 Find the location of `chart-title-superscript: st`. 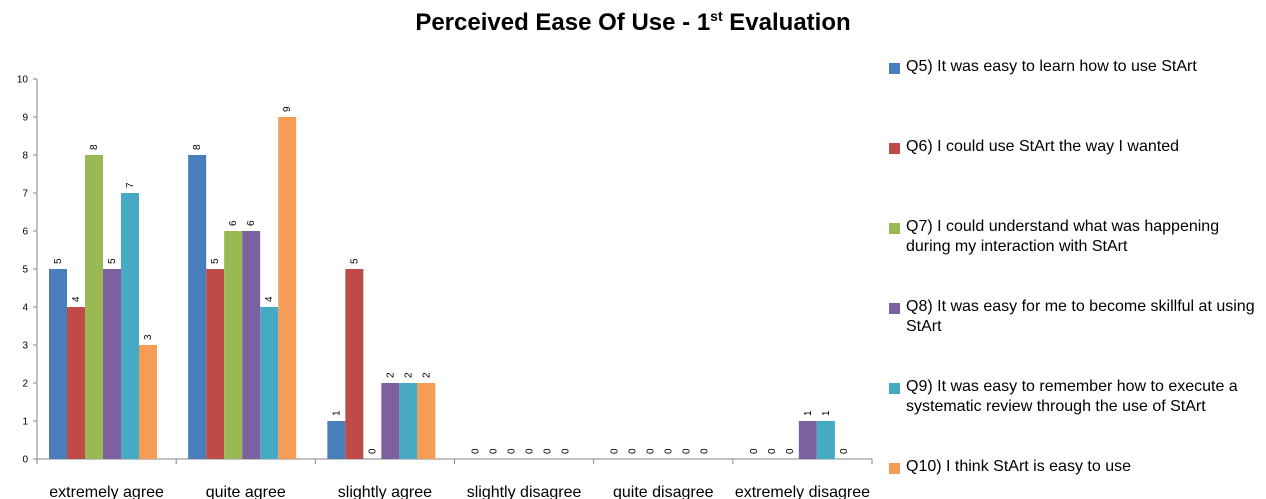

chart-title-superscript: st is located at coordinates (716, 16).